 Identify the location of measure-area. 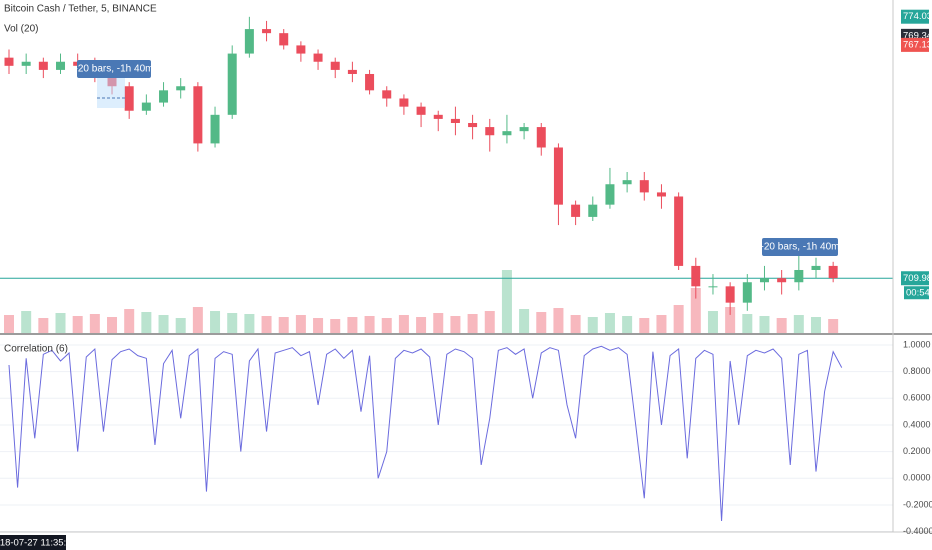
(111, 93).